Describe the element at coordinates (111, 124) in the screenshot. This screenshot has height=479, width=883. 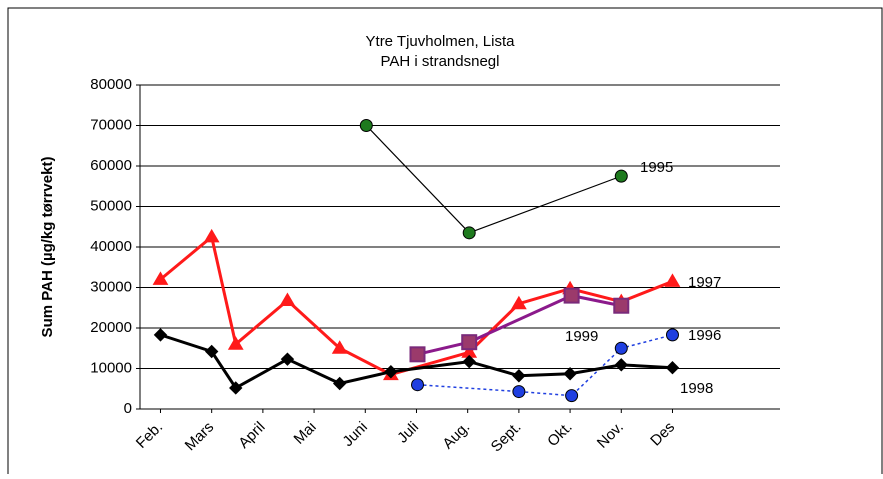
I see `y-tick-label: 70000` at that location.